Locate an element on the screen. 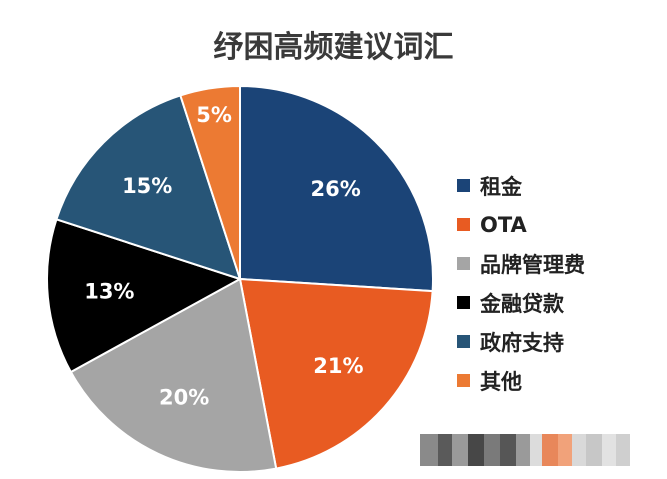 The image size is (667, 479). legend-label: OTA is located at coordinates (503, 224).